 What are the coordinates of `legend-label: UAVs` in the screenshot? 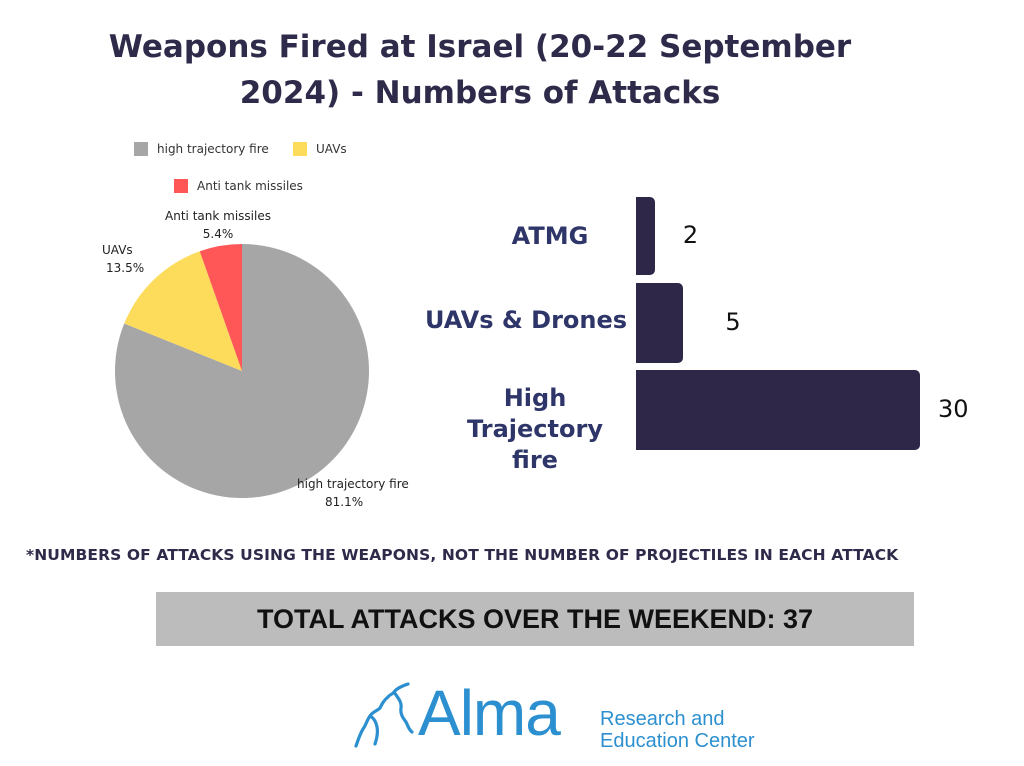 It's located at (331, 149).